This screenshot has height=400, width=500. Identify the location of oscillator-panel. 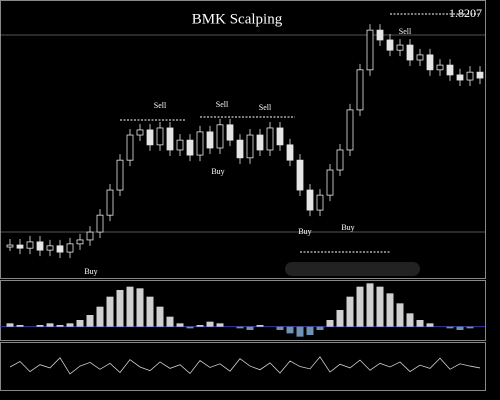
(243, 310).